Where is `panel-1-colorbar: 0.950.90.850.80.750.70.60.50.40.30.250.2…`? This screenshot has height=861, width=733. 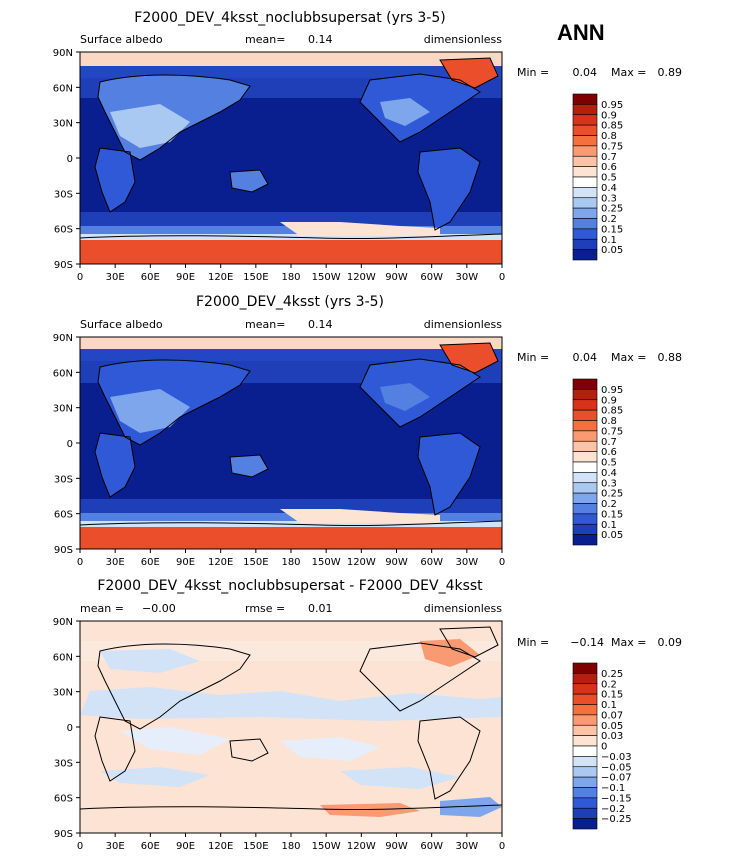
panel-1-colorbar: 0.950.90.850.80.750.70.60.50.40.30.250.2… is located at coordinates (597, 177).